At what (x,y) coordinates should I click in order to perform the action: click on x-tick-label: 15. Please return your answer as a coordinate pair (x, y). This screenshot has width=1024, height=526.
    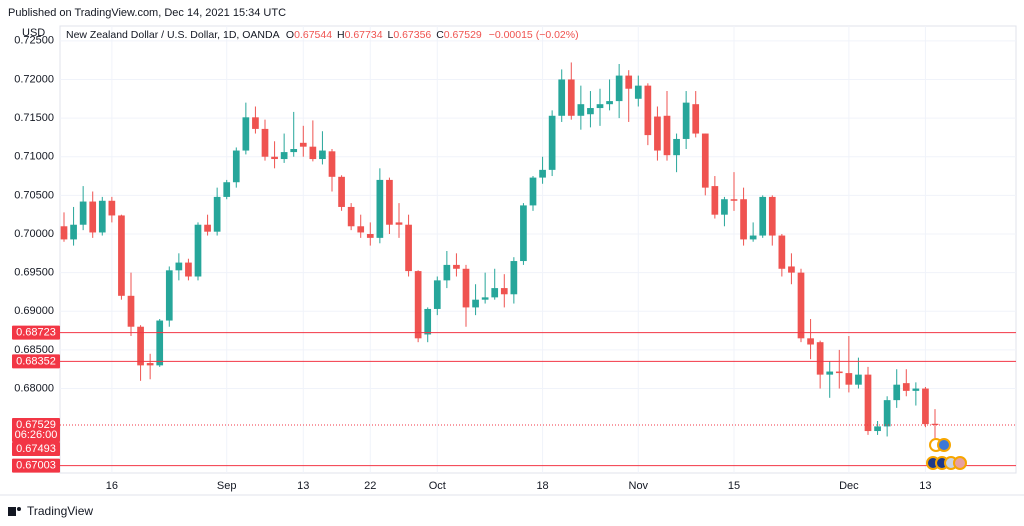
    Looking at the image, I should click on (734, 486).